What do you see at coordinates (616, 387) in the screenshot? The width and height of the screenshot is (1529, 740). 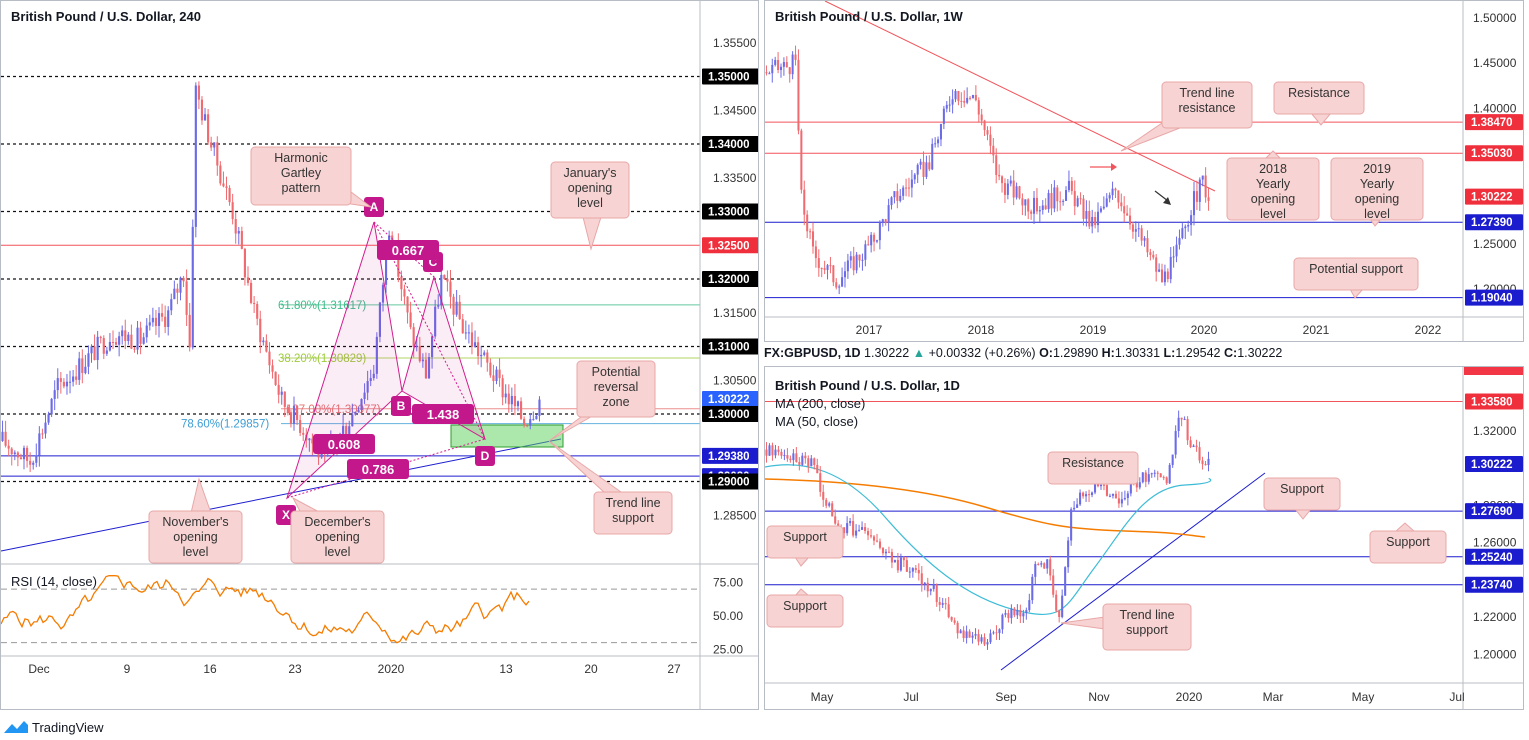 I see `potential-reversal-callout-text: Potential reversal zone` at bounding box center [616, 387].